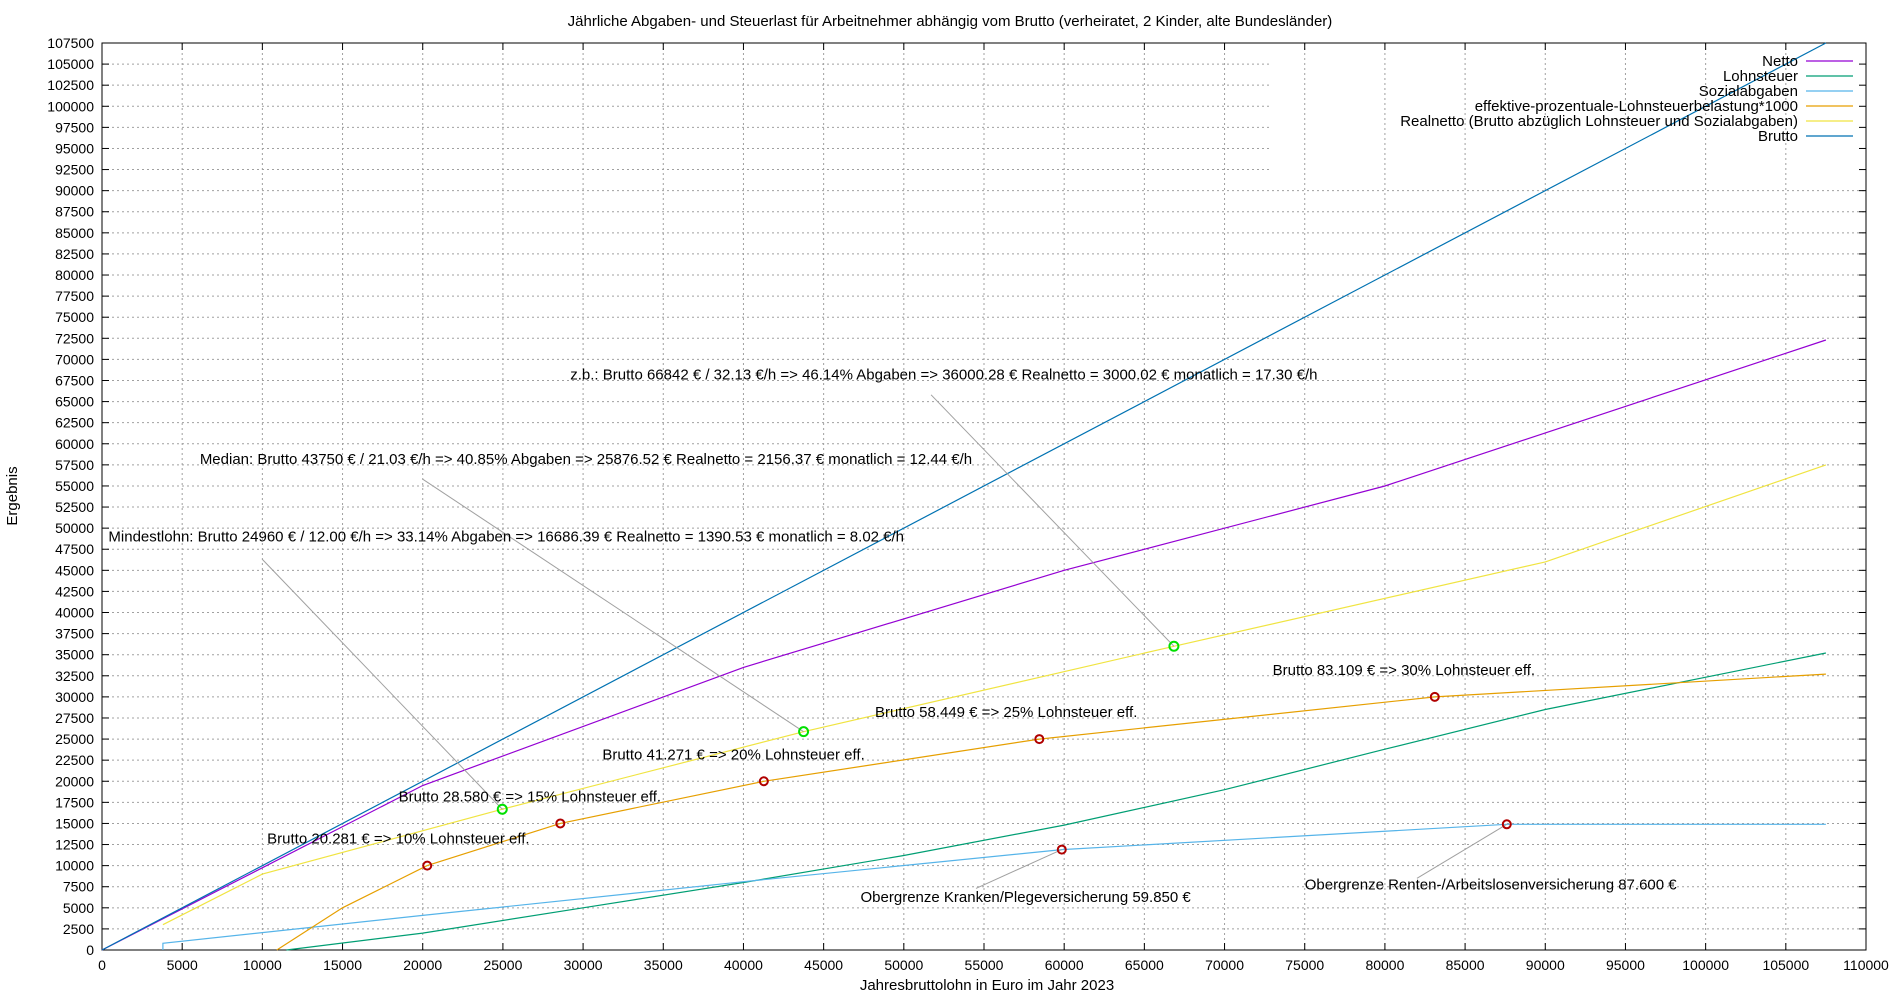 This screenshot has height=1000, width=1900. I want to click on y-tick-label: 37500, so click(74, 634).